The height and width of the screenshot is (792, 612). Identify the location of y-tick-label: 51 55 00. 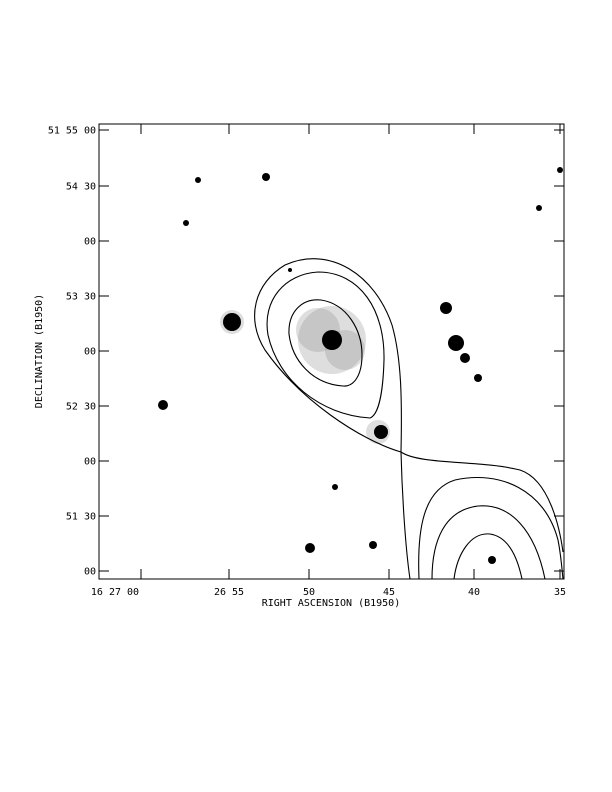
(72, 131).